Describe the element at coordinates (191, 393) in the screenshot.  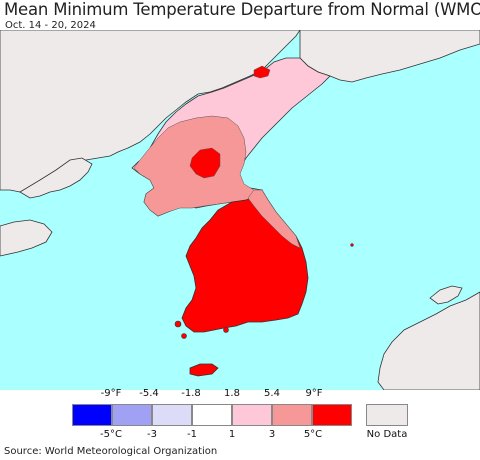
I see `legend-f-label: -1.8` at that location.